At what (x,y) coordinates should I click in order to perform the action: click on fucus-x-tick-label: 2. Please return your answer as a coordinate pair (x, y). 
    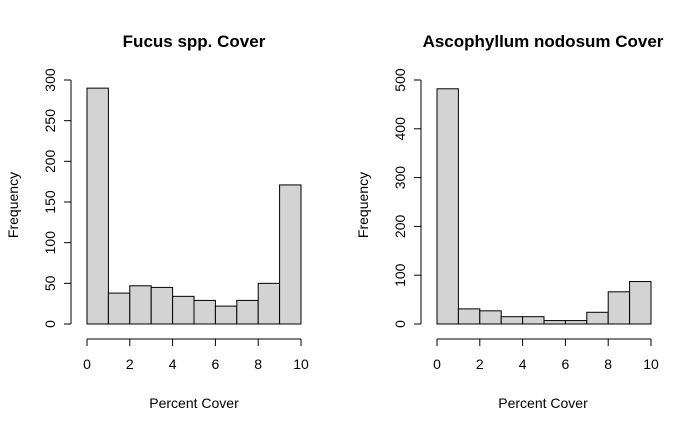
    Looking at the image, I should click on (130, 364).